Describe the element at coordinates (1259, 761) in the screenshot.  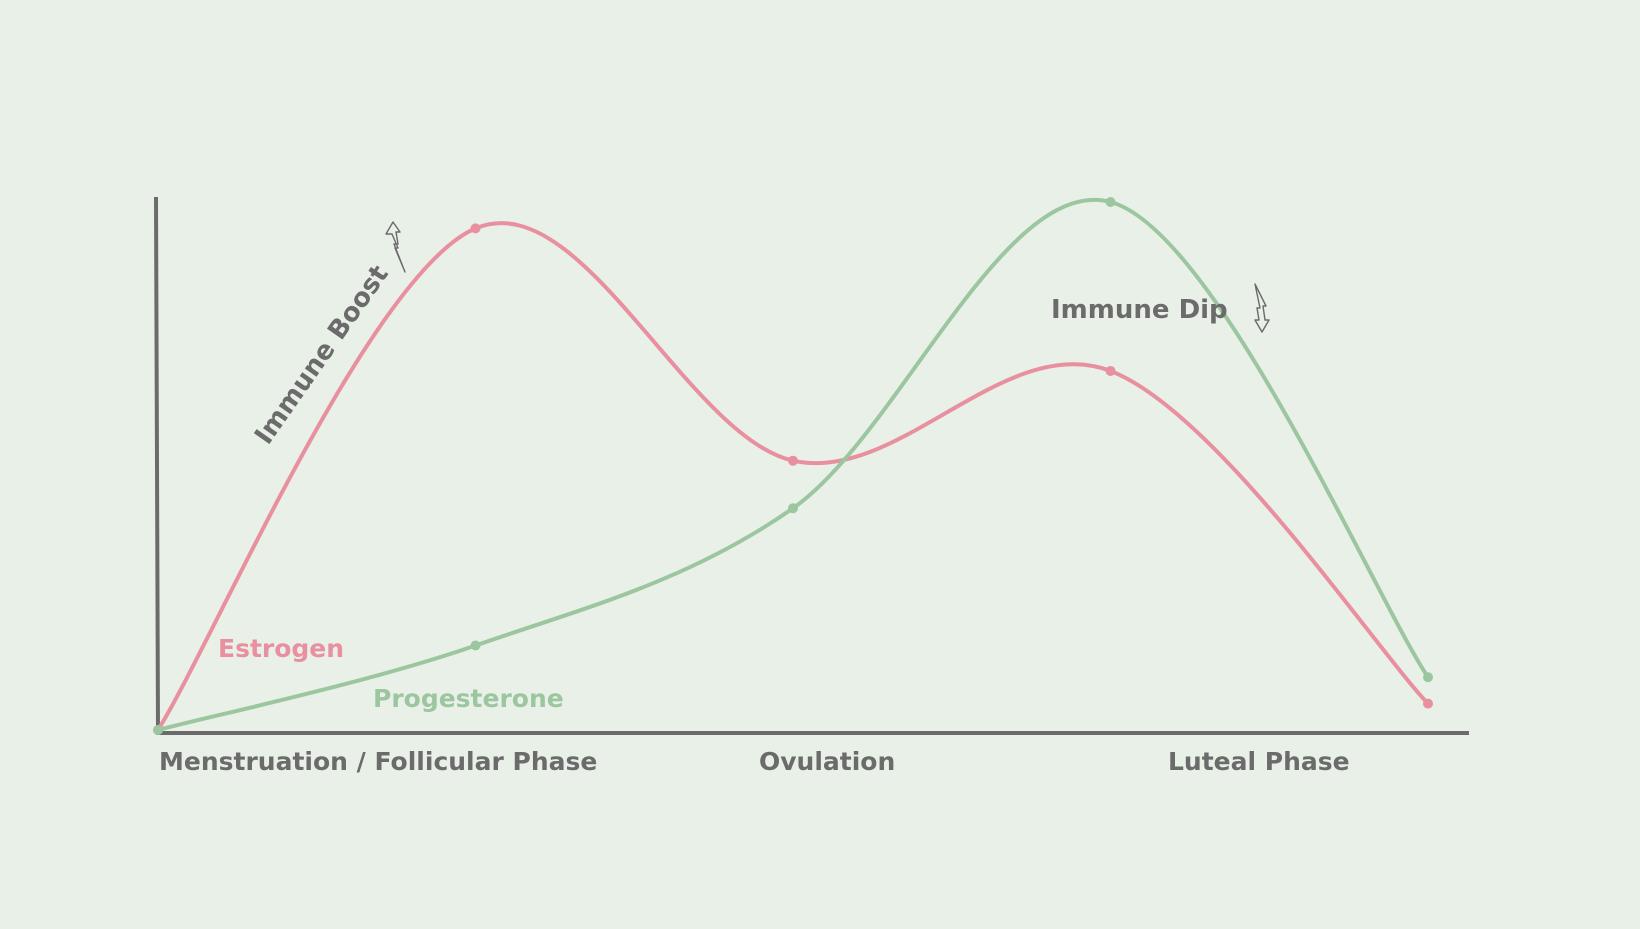
I see `x-tick-label-luteal: Luteal Phase` at that location.